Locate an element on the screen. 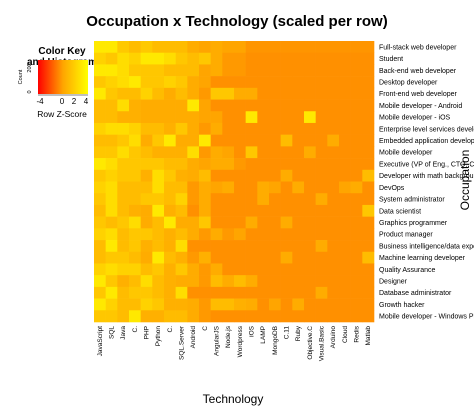  row-label: Enterprise level services developer is located at coordinates (426, 129).